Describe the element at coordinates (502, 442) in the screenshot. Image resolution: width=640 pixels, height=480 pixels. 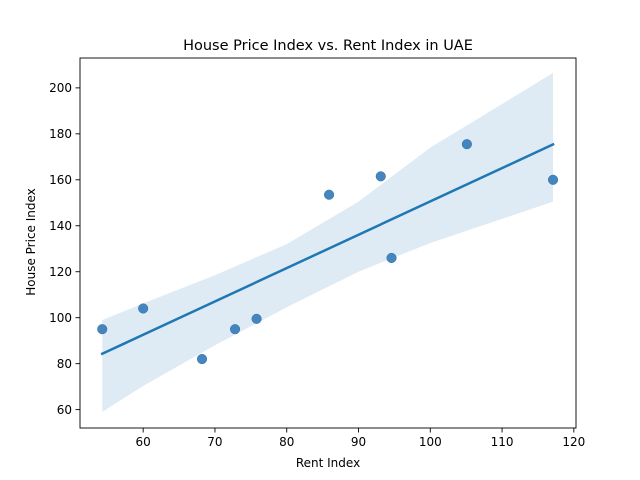
I see `x-tick-label: 110` at that location.